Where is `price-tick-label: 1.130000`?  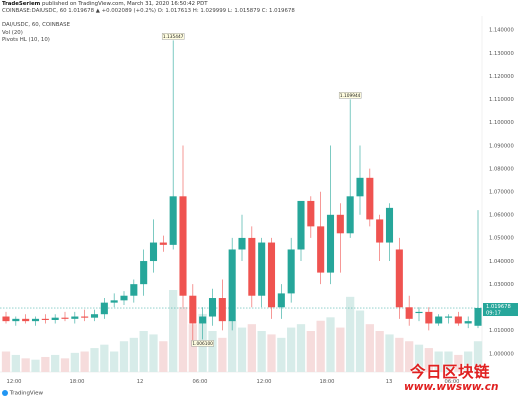
price-tick-label: 1.130000 is located at coordinates (501, 54).